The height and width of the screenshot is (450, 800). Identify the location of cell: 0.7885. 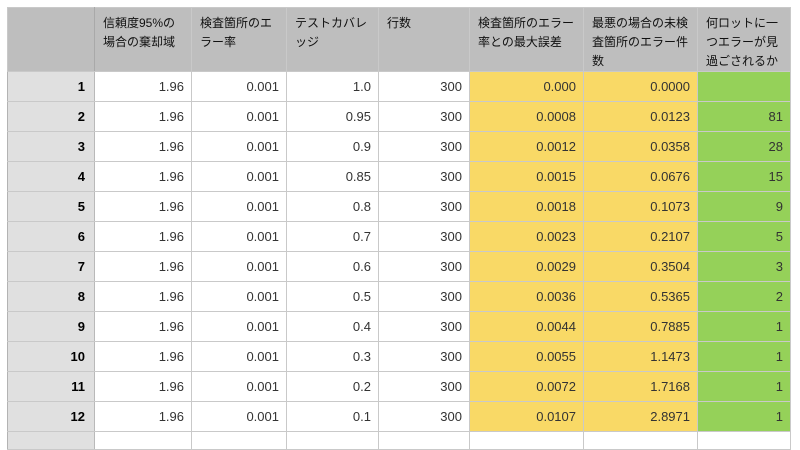
(640, 326).